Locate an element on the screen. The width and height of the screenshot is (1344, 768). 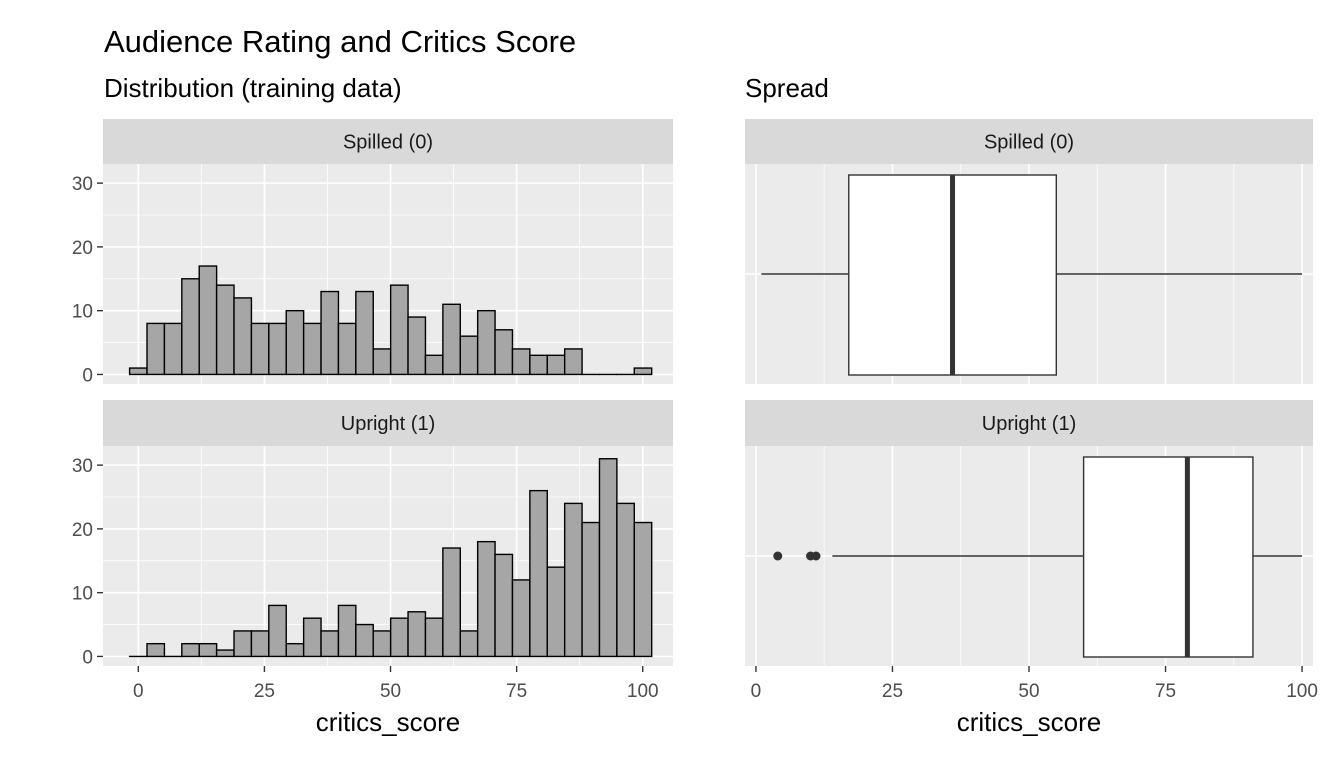
histogram-panel-1-y-tick-label: 10 is located at coordinates (82, 312).